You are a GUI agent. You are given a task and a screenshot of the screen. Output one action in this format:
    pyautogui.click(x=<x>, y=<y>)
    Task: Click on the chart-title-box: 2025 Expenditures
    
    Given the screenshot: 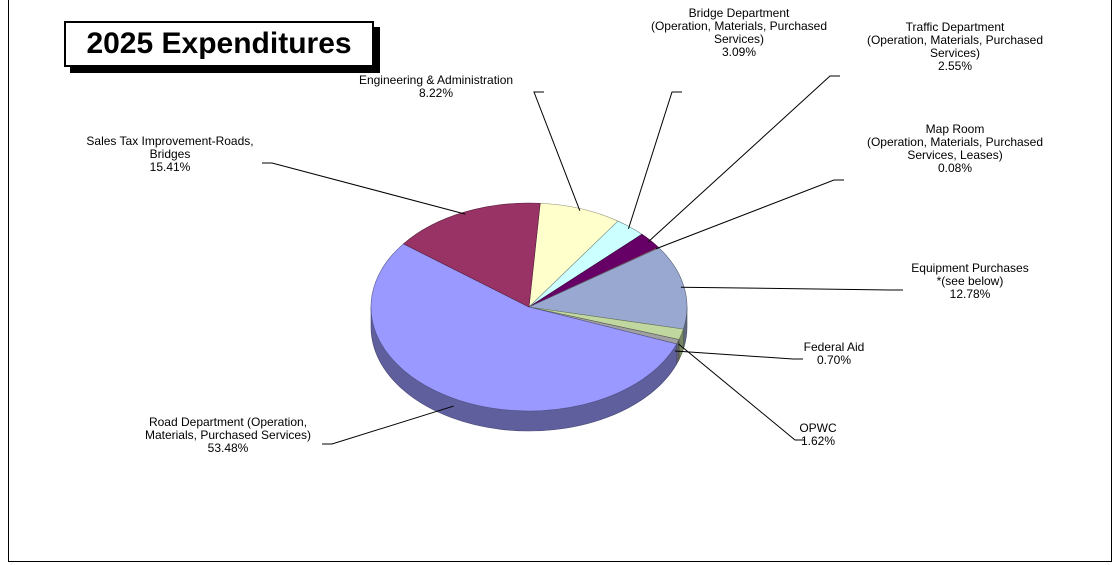 What is the action you would take?
    pyautogui.click(x=219, y=44)
    